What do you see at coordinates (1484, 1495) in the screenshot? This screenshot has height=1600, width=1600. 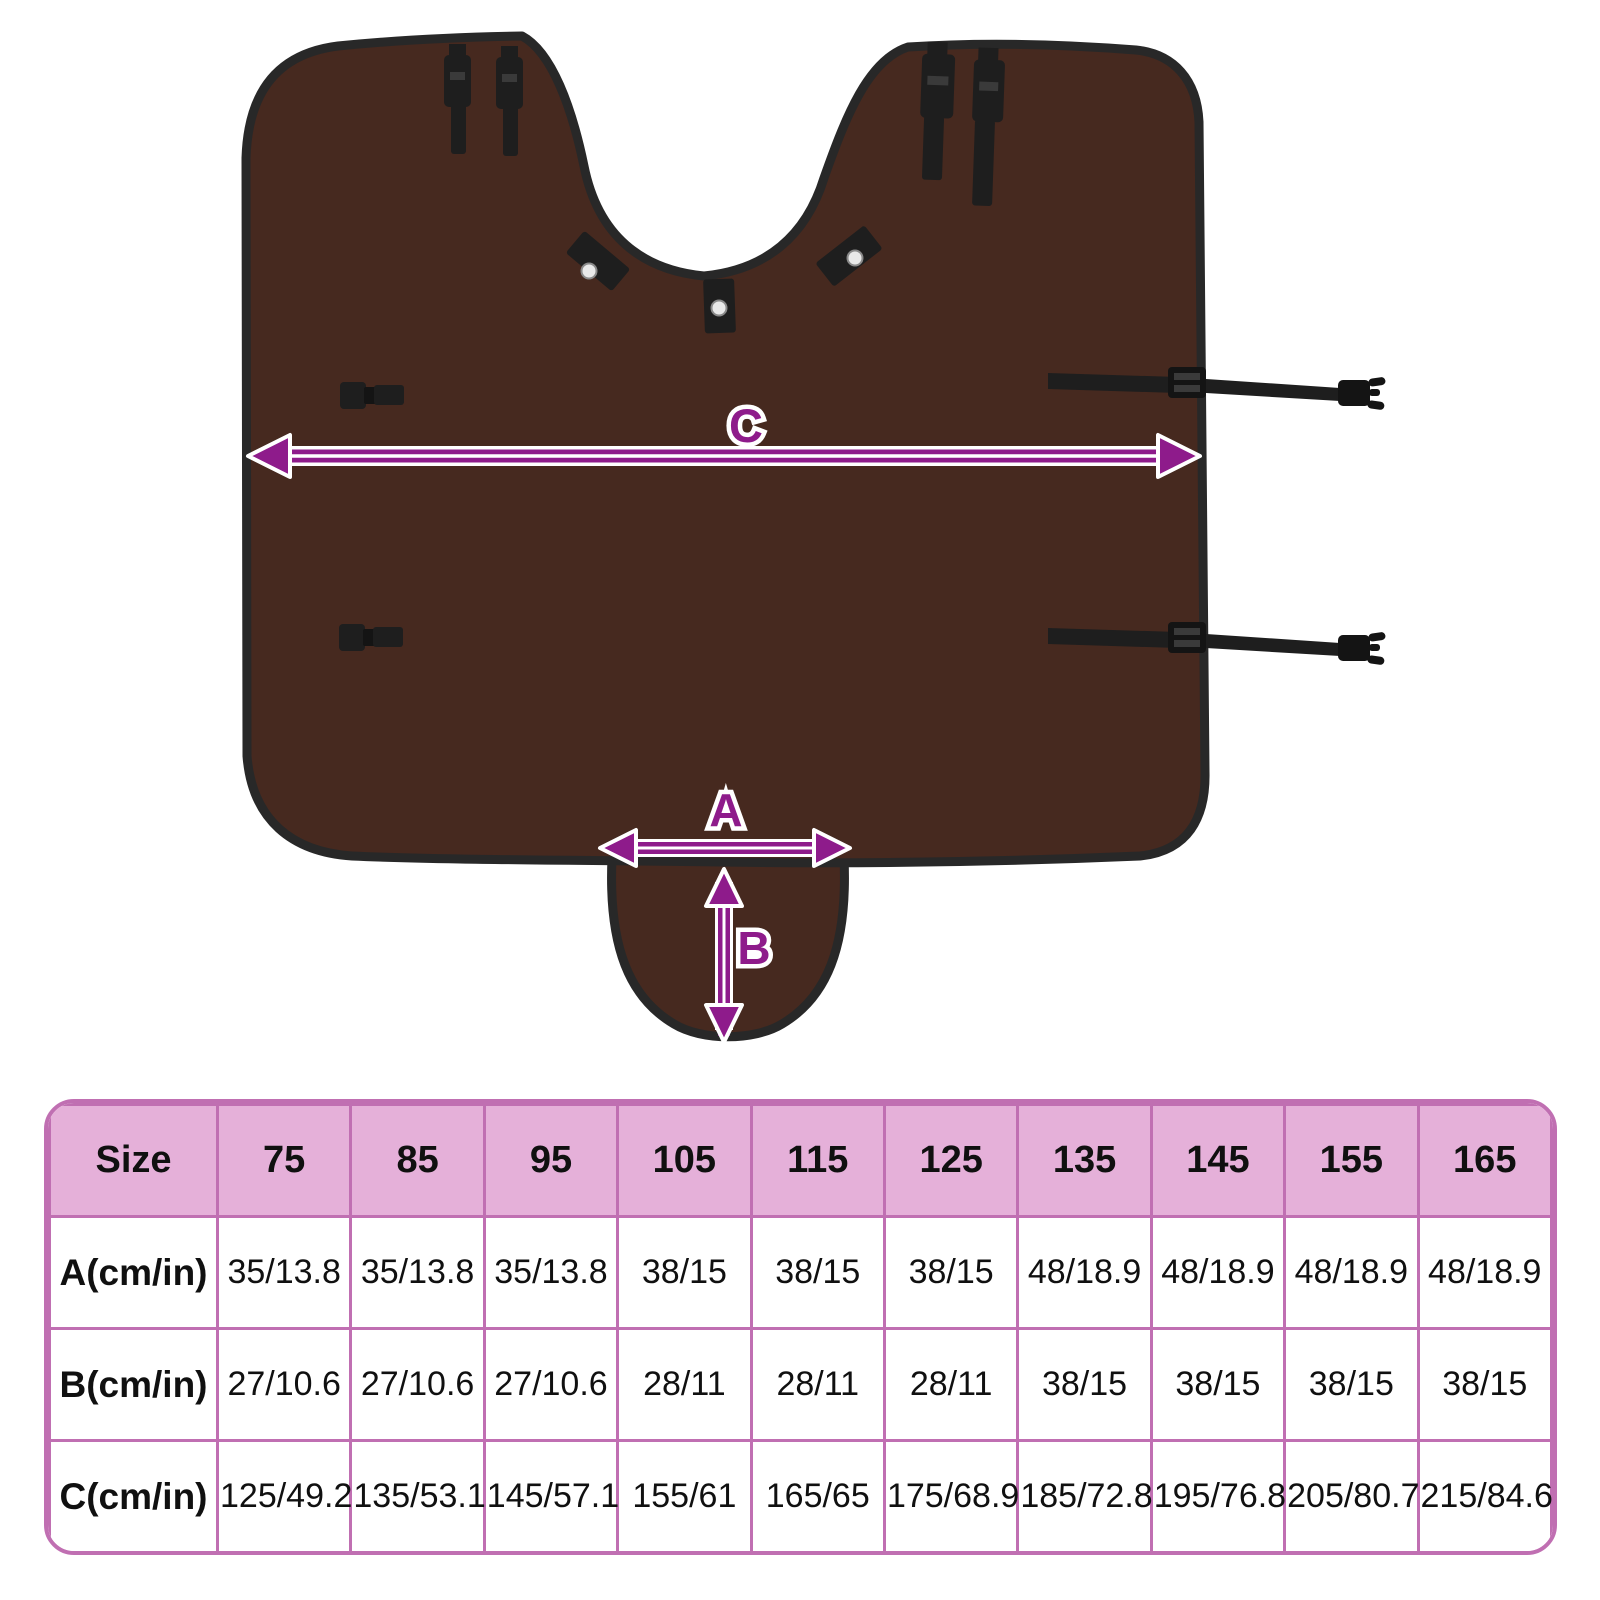 I see `size-table-value-cell: 215/84.6` at bounding box center [1484, 1495].